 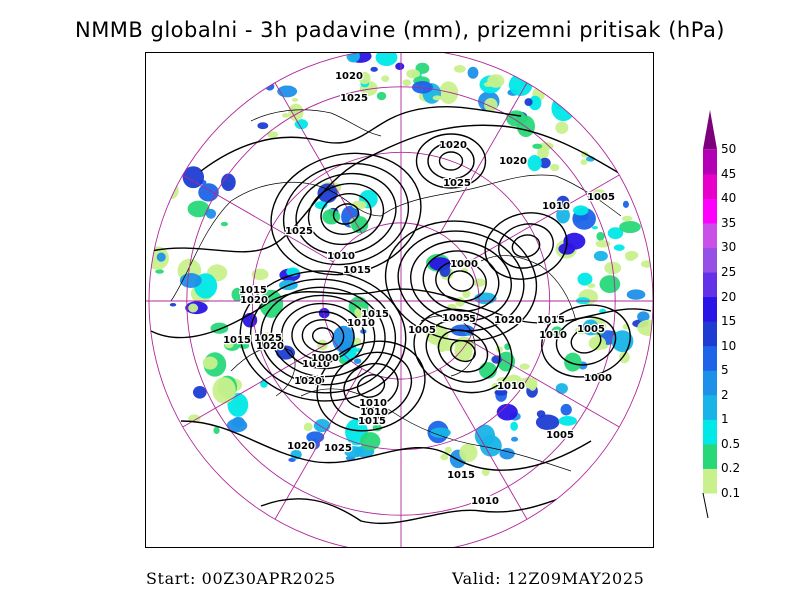 What do you see at coordinates (729, 222) in the screenshot?
I see `legend-label: 35` at bounding box center [729, 222].